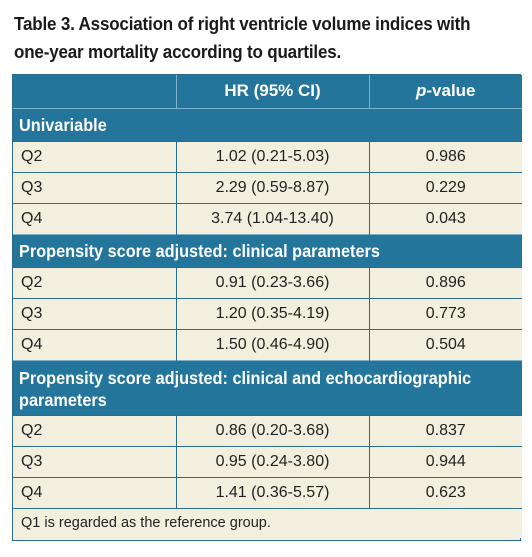 The width and height of the screenshot is (532, 557). Describe the element at coordinates (272, 492) in the screenshot. I see `cell-hr: 1.41 (0.36-5.57)` at that location.